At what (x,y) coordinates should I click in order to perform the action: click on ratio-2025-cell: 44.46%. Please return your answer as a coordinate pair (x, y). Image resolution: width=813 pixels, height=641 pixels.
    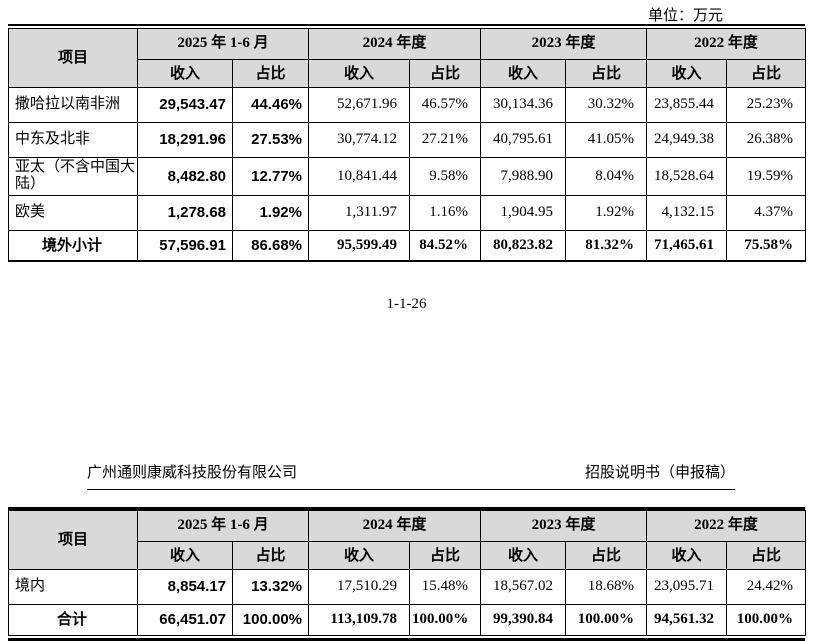
    Looking at the image, I should click on (270, 105).